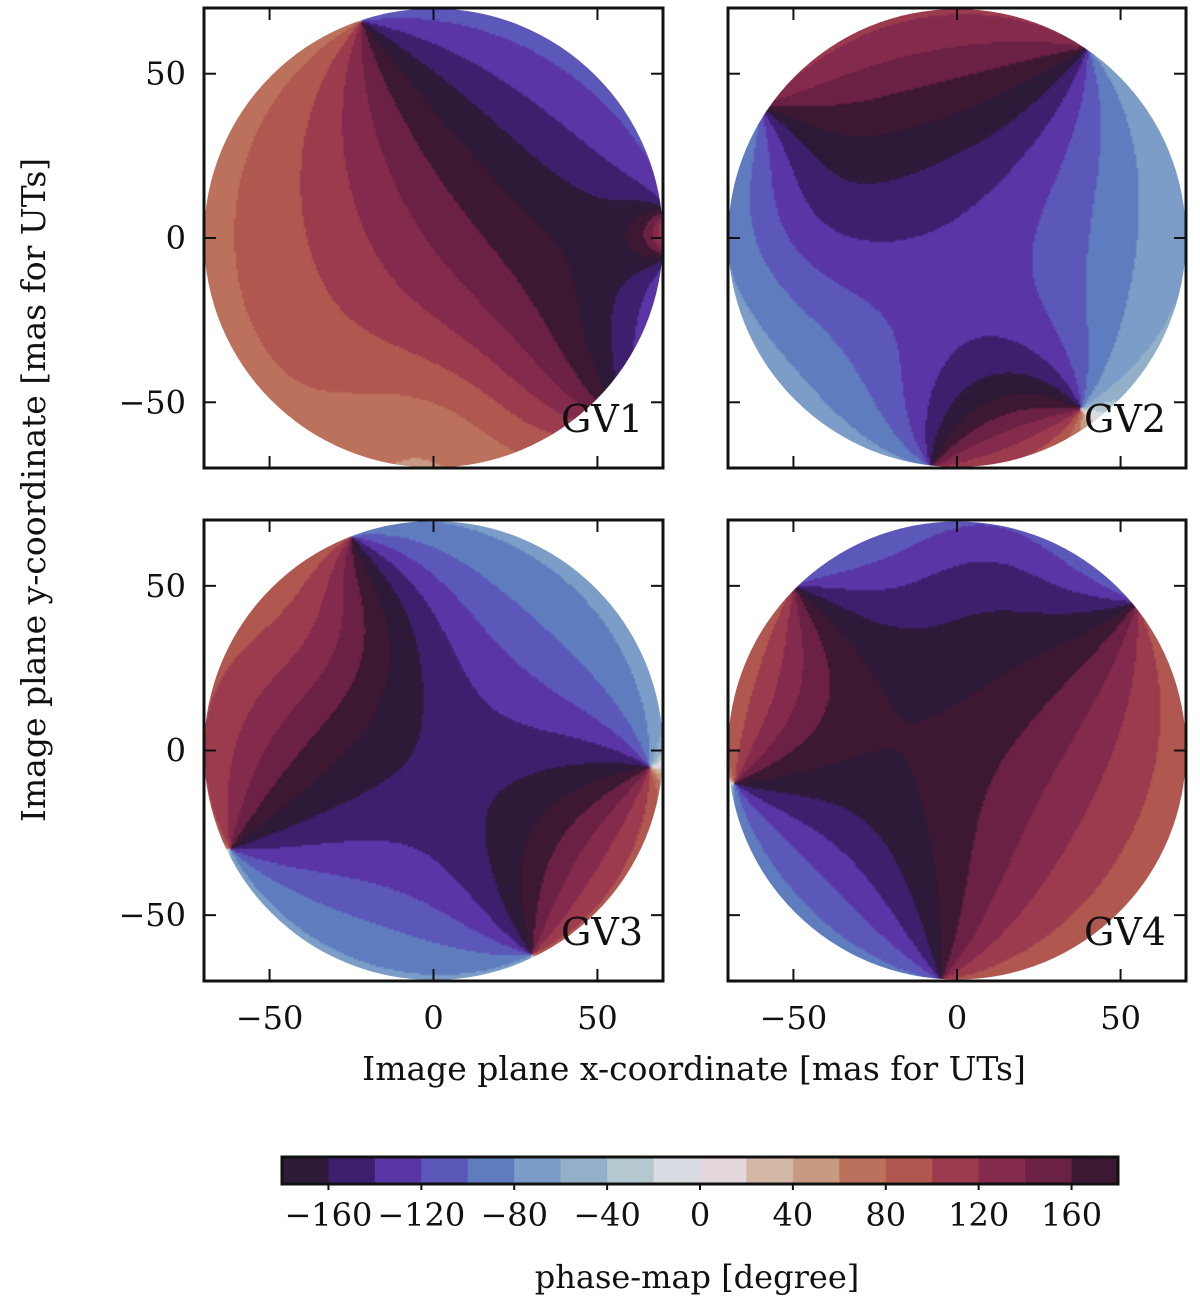  What do you see at coordinates (978, 1215) in the screenshot?
I see `colorbar-tick-label: 120` at bounding box center [978, 1215].